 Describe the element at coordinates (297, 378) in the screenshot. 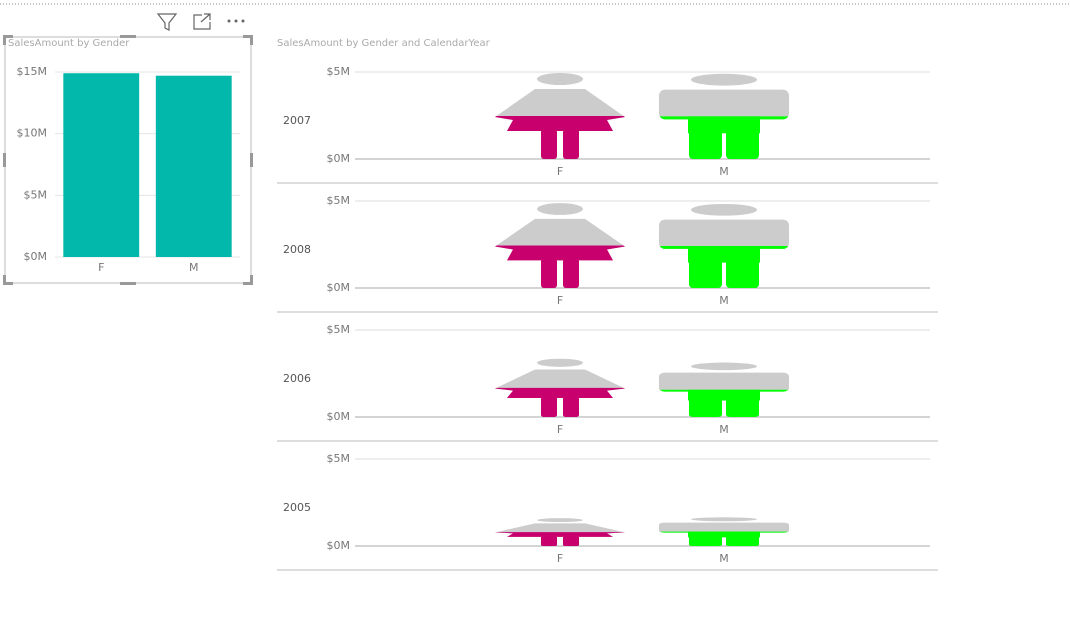

I see `panel-label: 2006` at that location.